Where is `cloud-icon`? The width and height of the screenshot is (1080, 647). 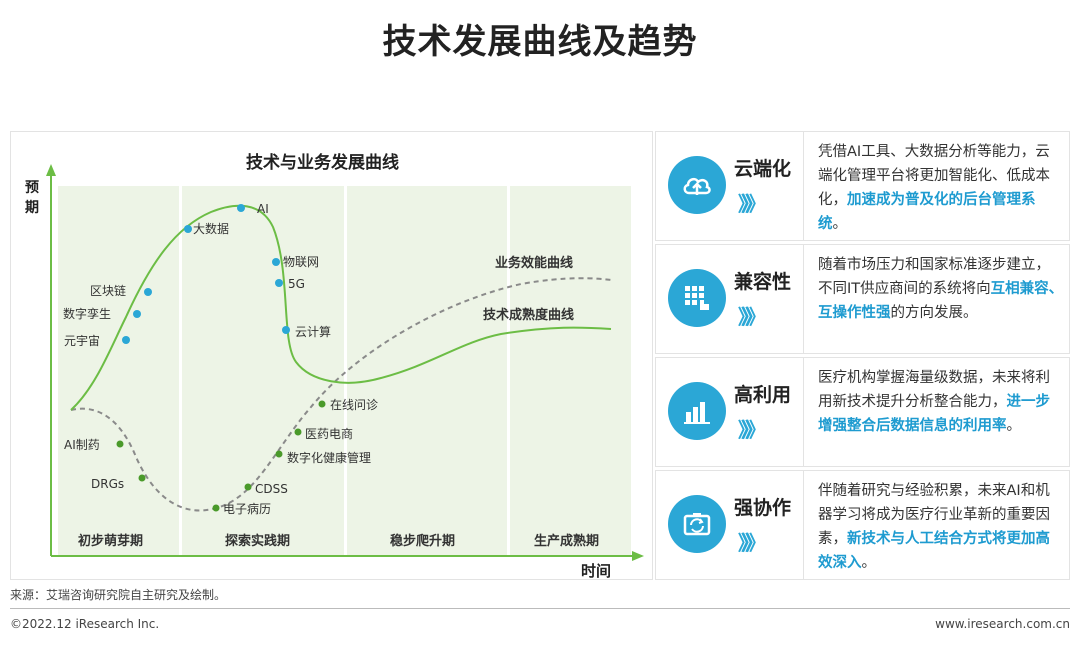 cloud-icon is located at coordinates (697, 185).